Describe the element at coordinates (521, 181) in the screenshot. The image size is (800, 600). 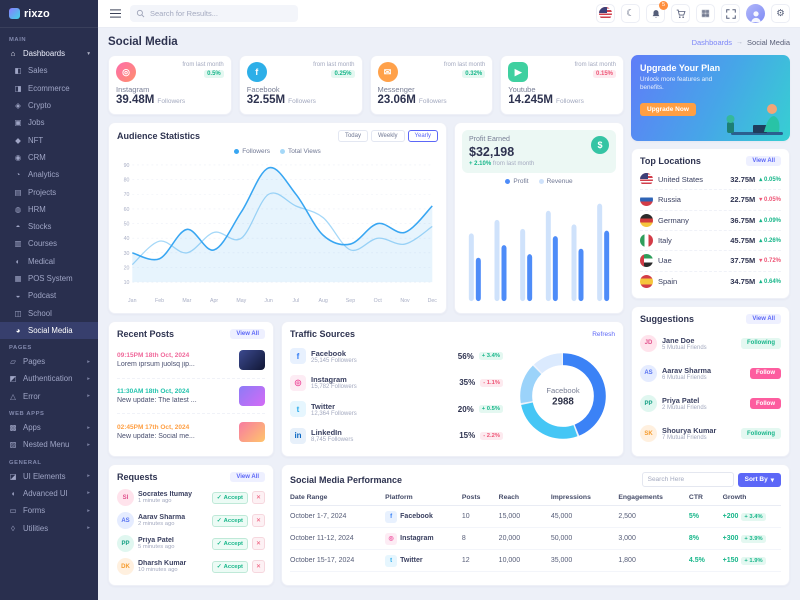
I see `legend-label: Profit` at that location.